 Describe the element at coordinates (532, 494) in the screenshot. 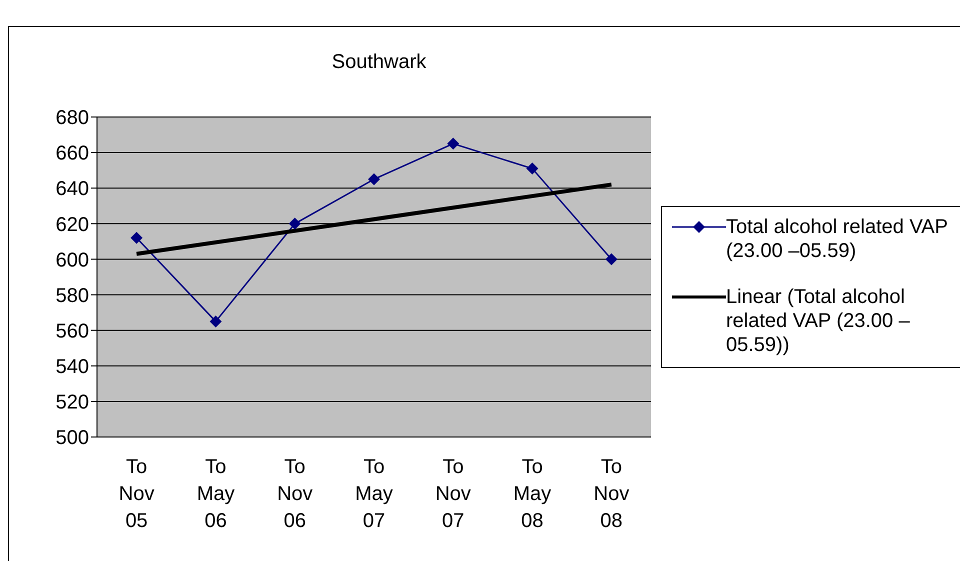

I see `x-tick-label: To May 08` at that location.